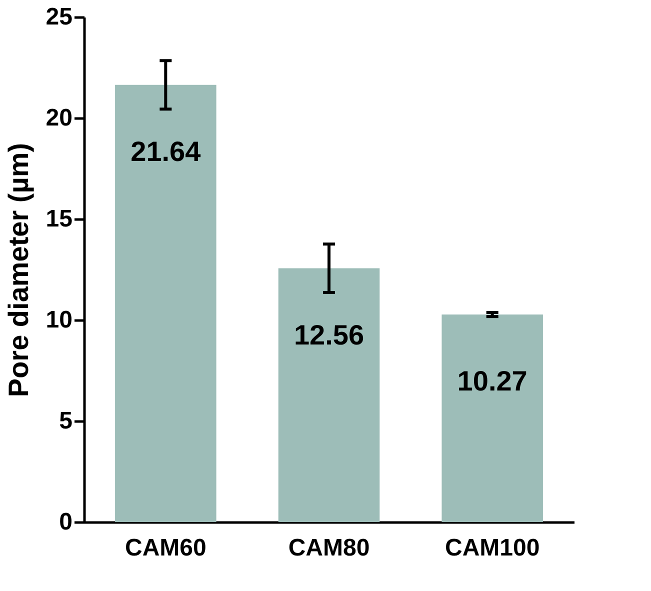 This screenshot has height=591, width=651. Describe the element at coordinates (329, 548) in the screenshot. I see `x-tick-label: CAM80` at that location.